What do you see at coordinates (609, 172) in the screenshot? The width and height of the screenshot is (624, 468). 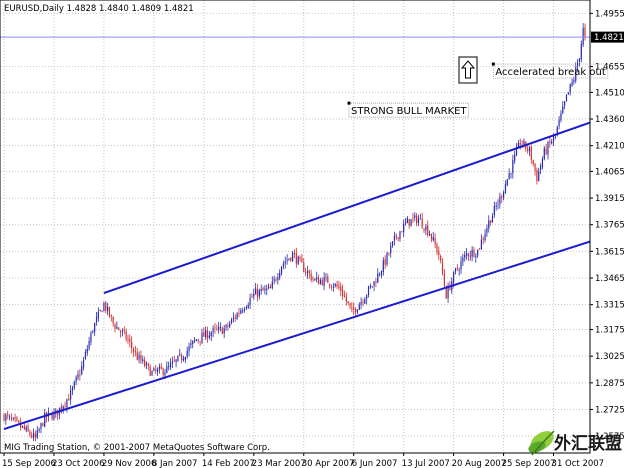 I see `y-tick-label: 1.4065` at bounding box center [609, 172].